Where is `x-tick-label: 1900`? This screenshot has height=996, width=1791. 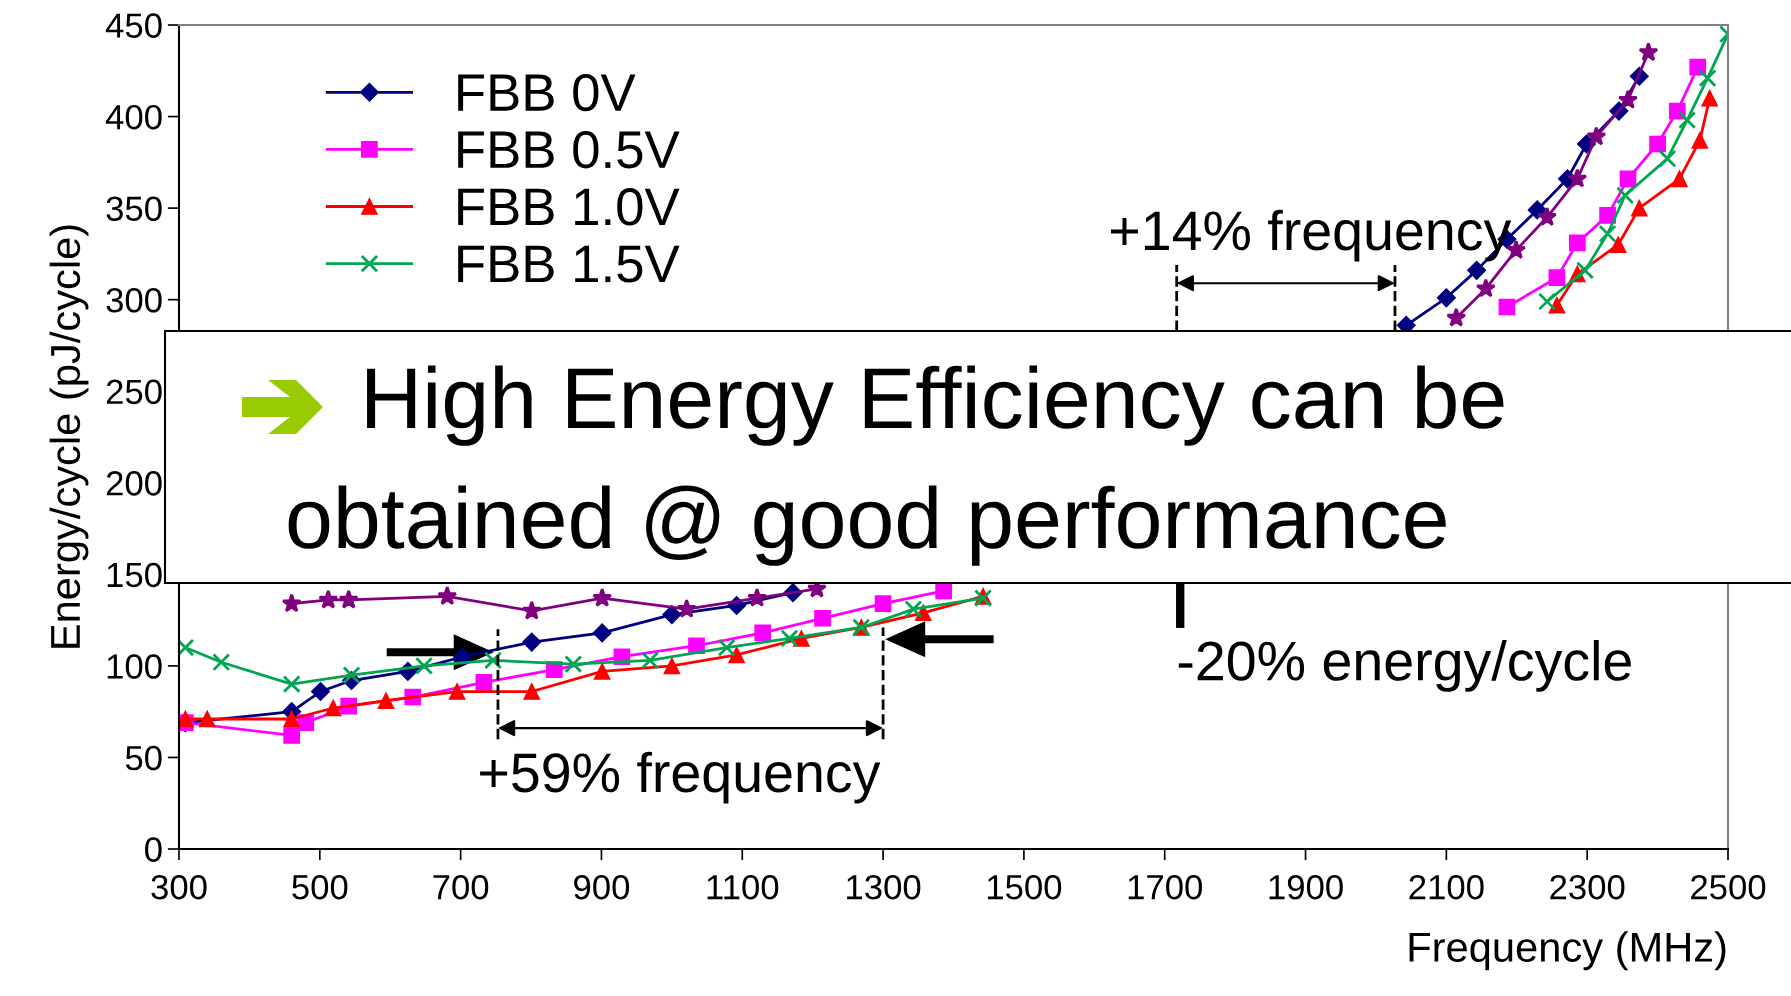 x-tick-label: 1900 is located at coordinates (1306, 887).